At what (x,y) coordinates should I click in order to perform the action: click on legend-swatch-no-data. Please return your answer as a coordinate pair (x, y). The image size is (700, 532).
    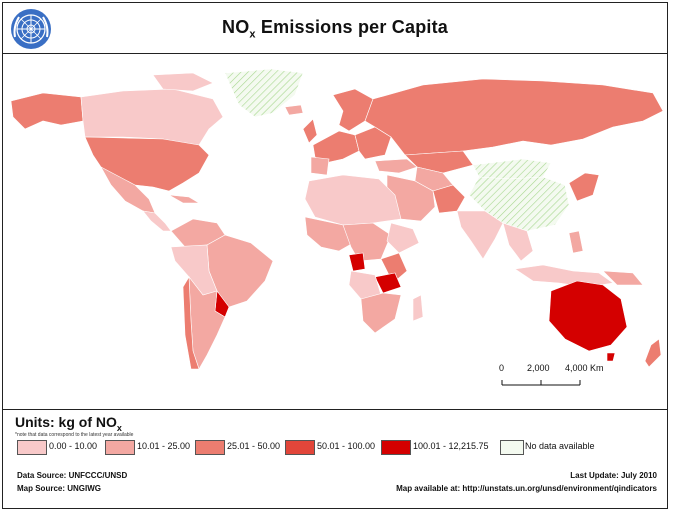
    Looking at the image, I should click on (512, 447).